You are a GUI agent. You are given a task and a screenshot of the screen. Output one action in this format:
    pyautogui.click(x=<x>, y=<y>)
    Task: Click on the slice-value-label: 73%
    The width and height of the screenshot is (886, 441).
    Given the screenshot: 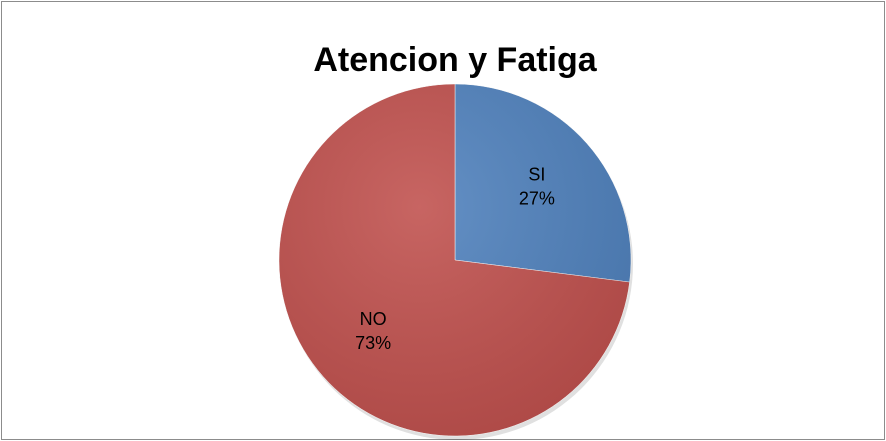 What is the action you would take?
    pyautogui.click(x=373, y=343)
    